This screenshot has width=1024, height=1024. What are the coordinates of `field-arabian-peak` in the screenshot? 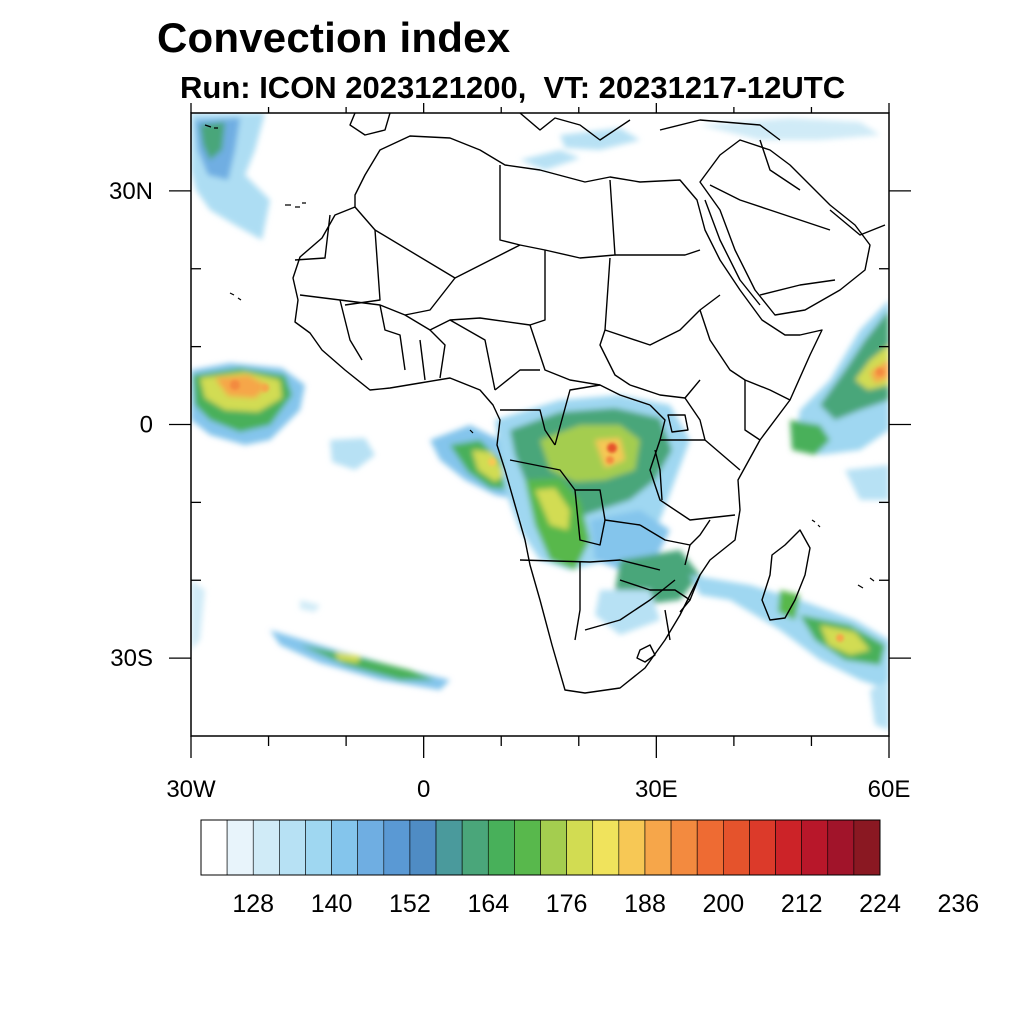 It's located at (880, 372).